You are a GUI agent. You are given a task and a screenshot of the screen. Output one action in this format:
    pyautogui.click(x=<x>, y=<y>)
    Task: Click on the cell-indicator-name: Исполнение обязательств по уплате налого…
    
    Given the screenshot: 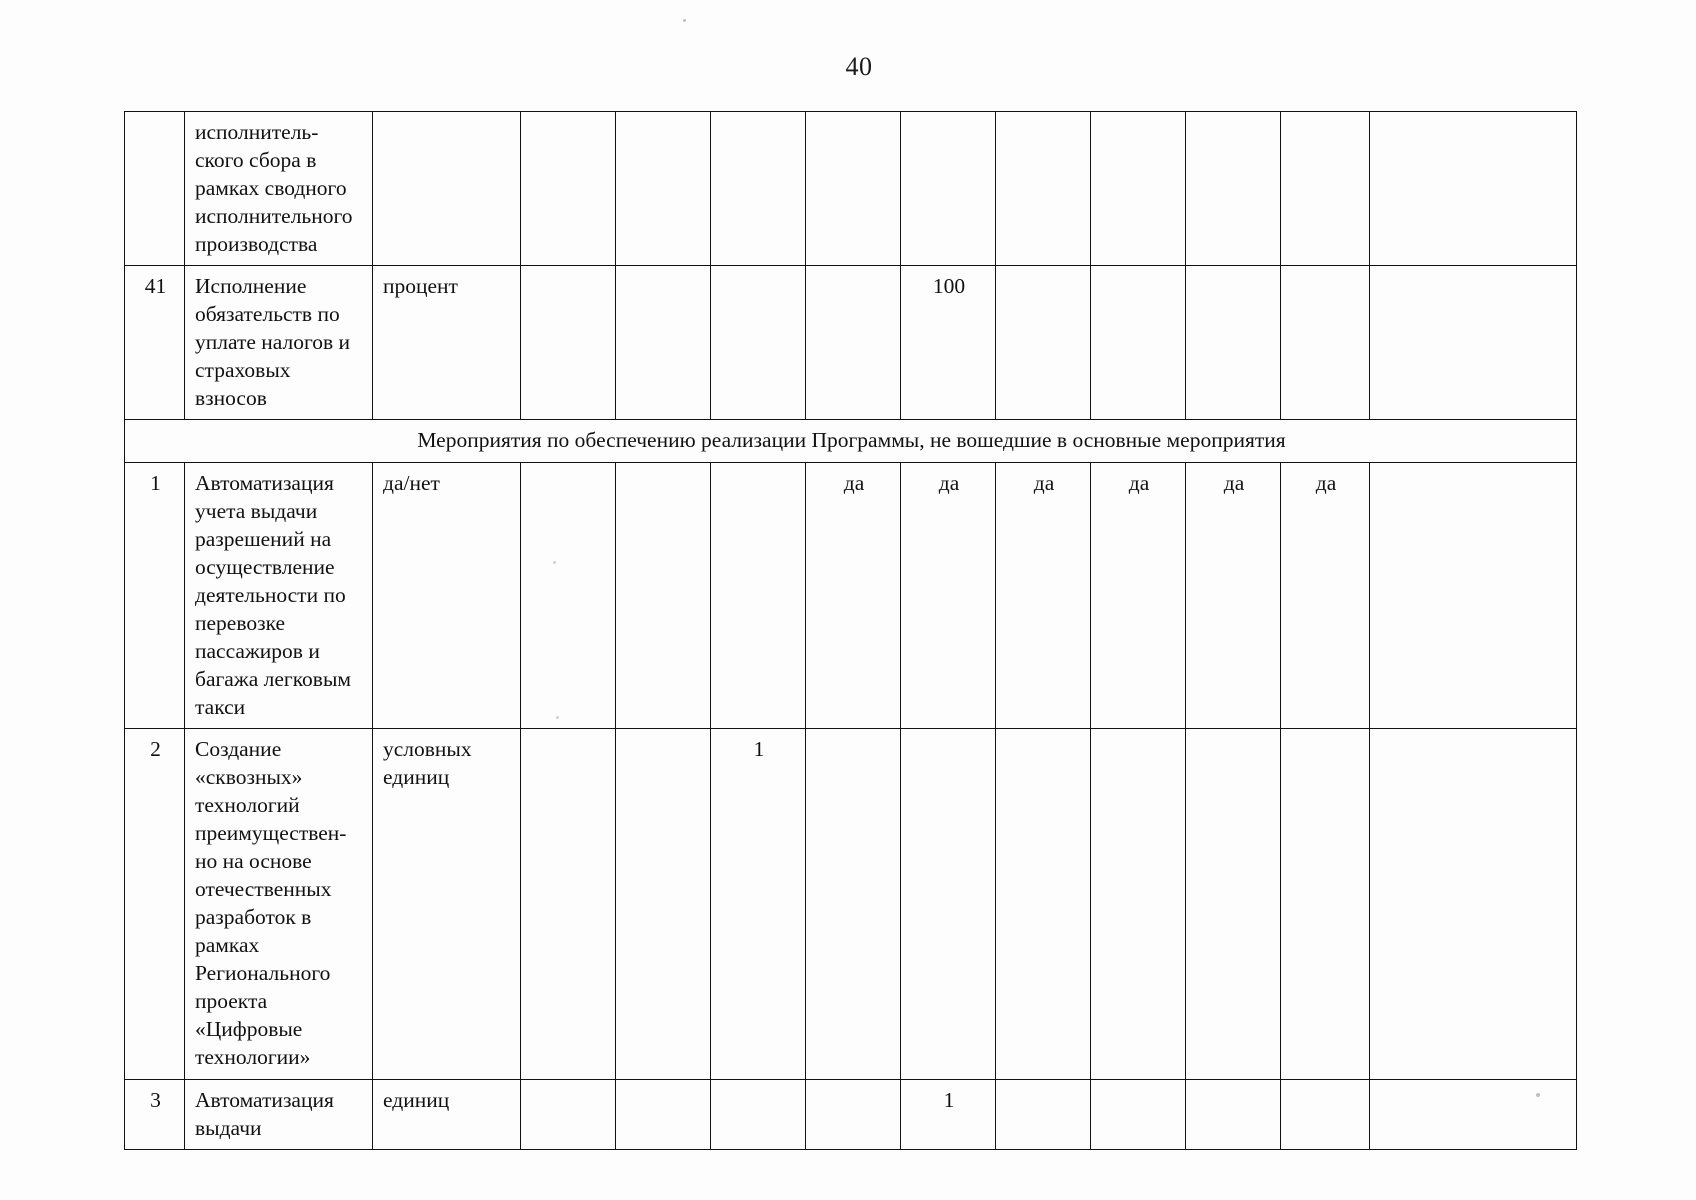 What is the action you would take?
    pyautogui.click(x=278, y=343)
    